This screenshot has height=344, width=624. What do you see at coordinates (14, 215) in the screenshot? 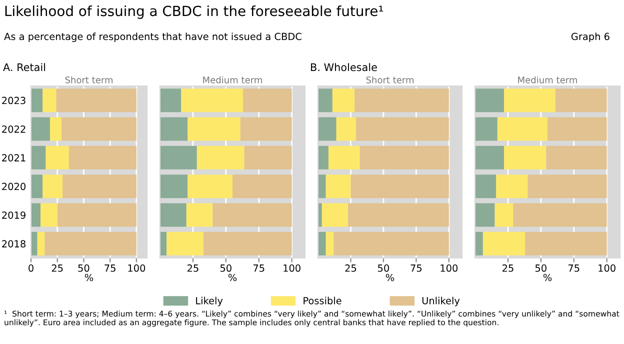
I see `y-tick-label: 2019` at bounding box center [14, 215].